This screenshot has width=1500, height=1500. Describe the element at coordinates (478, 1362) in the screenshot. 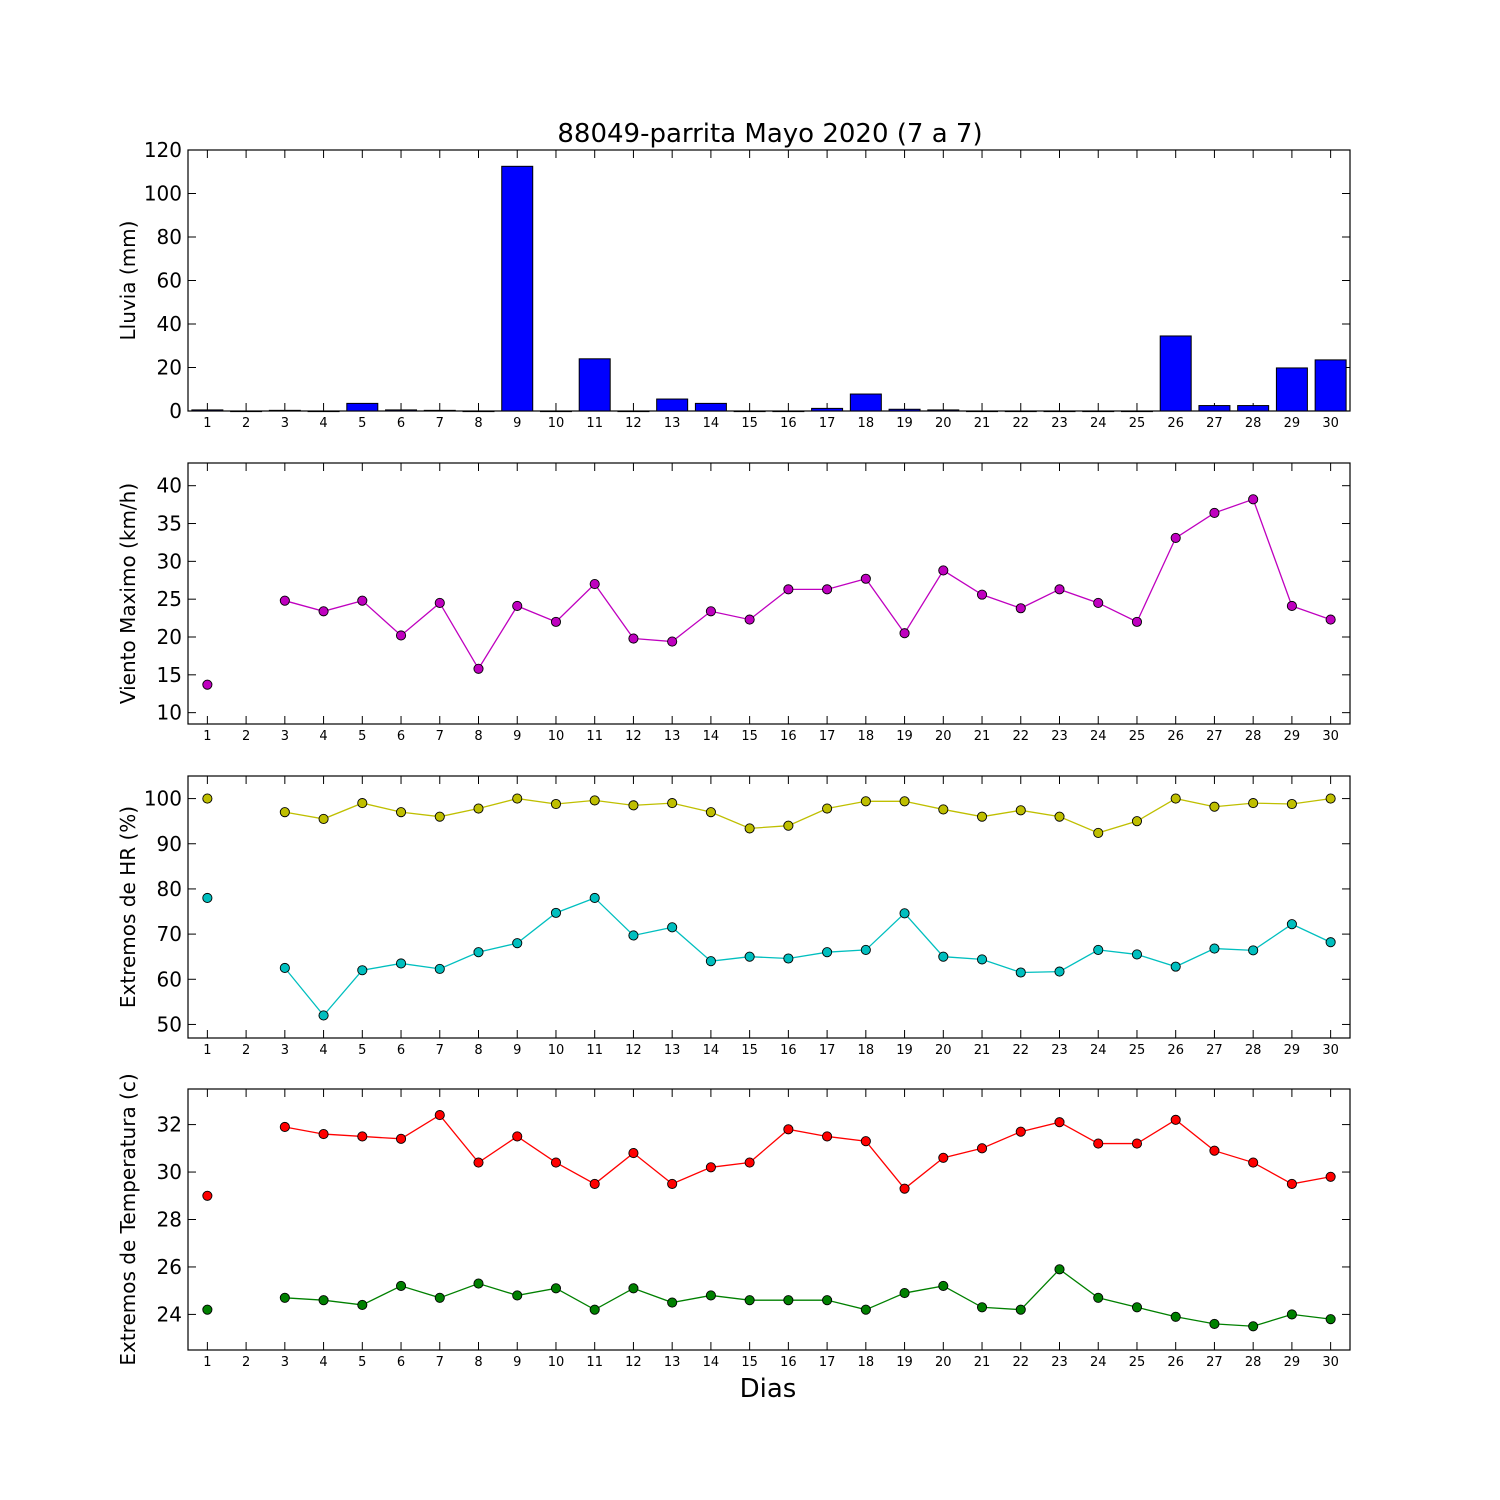

I see `x-tick-label: 8` at that location.